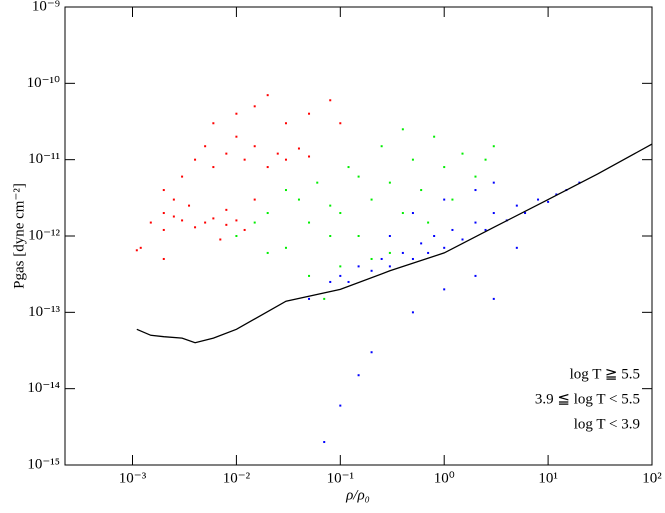  I want to click on x-tick-label: 10², so click(652, 478).